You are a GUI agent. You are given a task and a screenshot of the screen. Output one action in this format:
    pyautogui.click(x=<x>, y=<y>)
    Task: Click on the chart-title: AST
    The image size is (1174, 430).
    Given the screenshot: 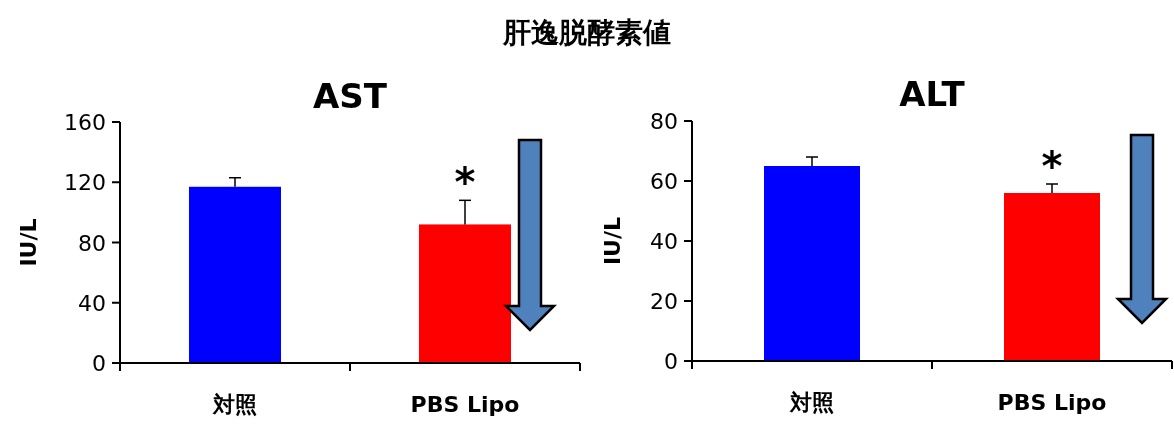 What is the action you would take?
    pyautogui.click(x=350, y=96)
    